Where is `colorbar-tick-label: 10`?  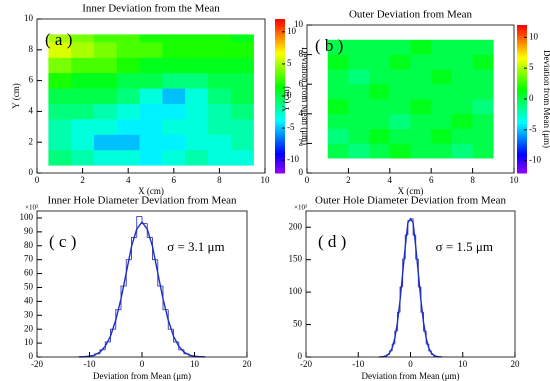 colorbar-tick-label: 10 is located at coordinates (534, 36).